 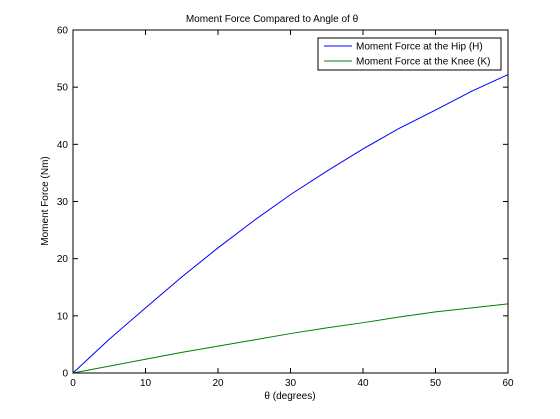 What do you see at coordinates (65, 374) in the screenshot?
I see `y-tick-label: 0` at bounding box center [65, 374].